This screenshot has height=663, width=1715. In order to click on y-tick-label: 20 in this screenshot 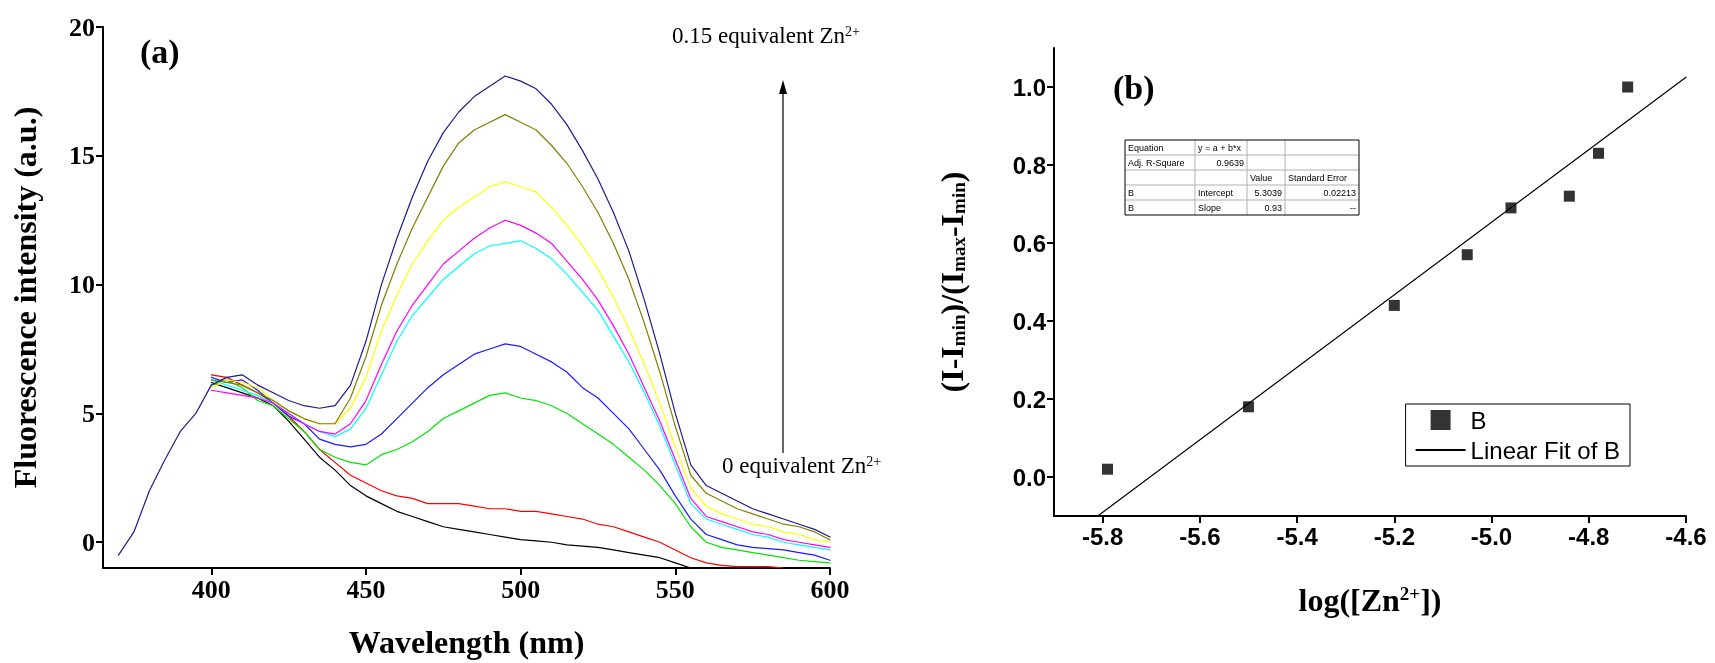, I will do `click(82, 27)`.